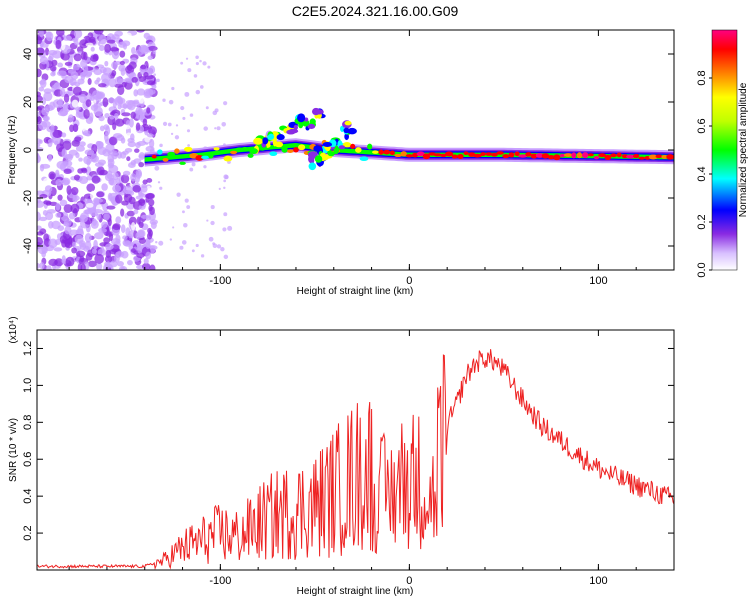 The width and height of the screenshot is (750, 600). I want to click on y-tick-label: 0, so click(28, 150).